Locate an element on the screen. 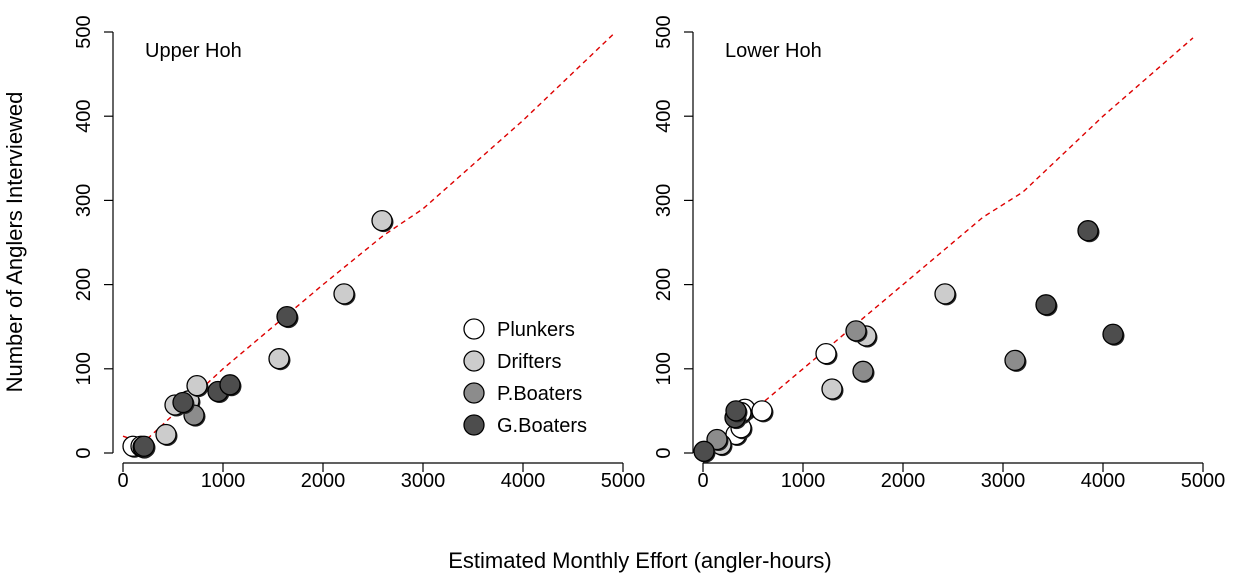 This screenshot has height=581, width=1241. shared-y-axis-label: Number of Anglers Interviewed is located at coordinates (14, 242).